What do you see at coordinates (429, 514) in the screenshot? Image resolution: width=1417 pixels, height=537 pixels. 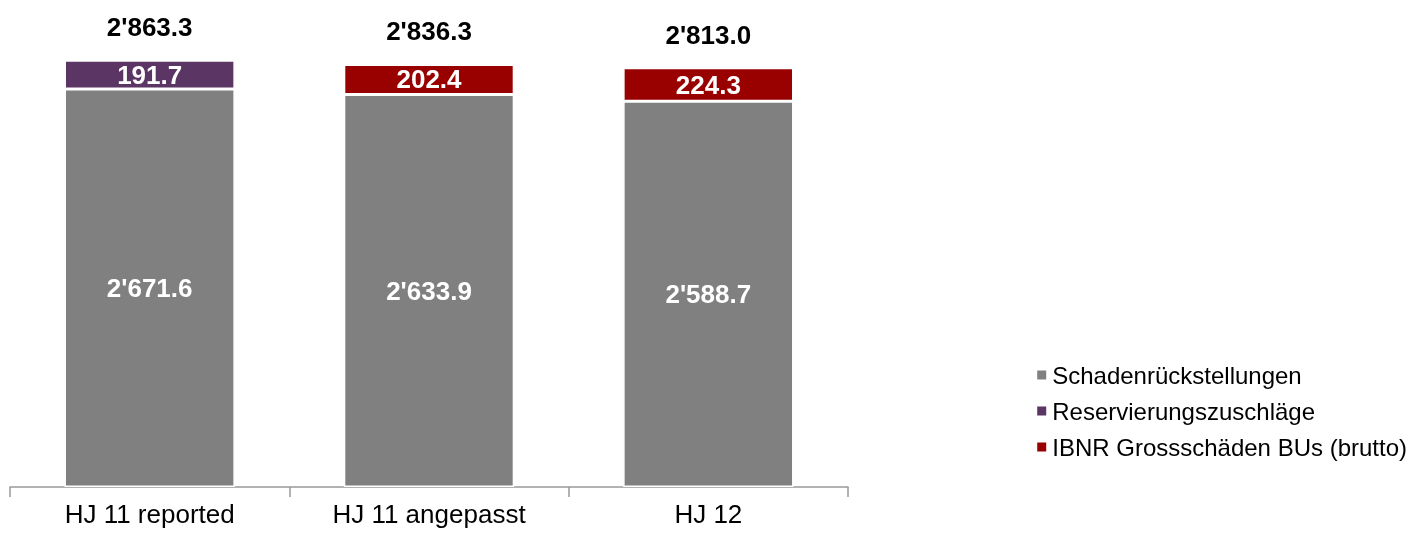 I see `x-tick-label: HJ 11 angepasst` at bounding box center [429, 514].